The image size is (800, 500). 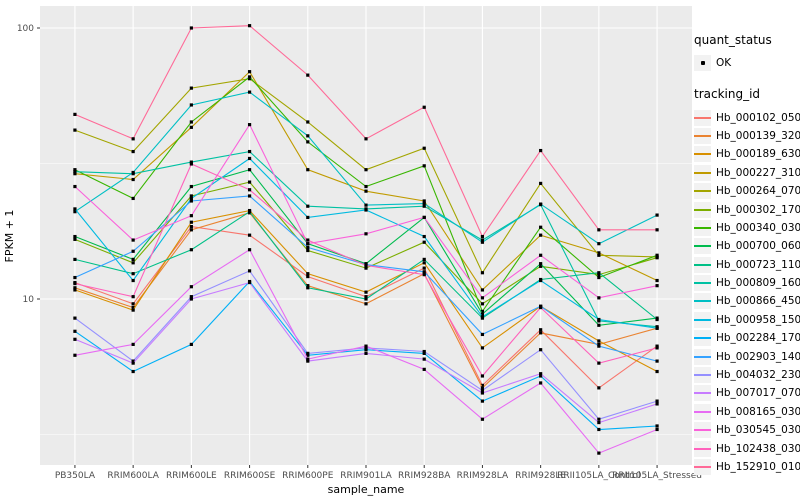 I want to click on x-tick-label: RRIM600SE, so click(x=250, y=476).